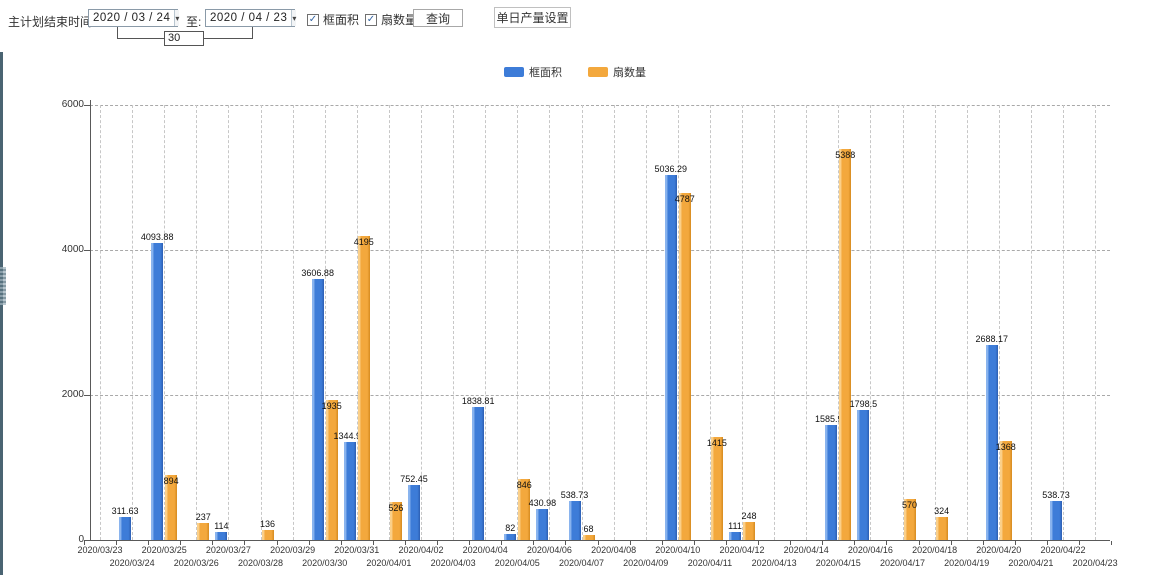 Image resolution: width=1150 pixels, height=575 pixels. Describe the element at coordinates (267, 524) in the screenshot. I see `bar-value-label: 136` at that location.